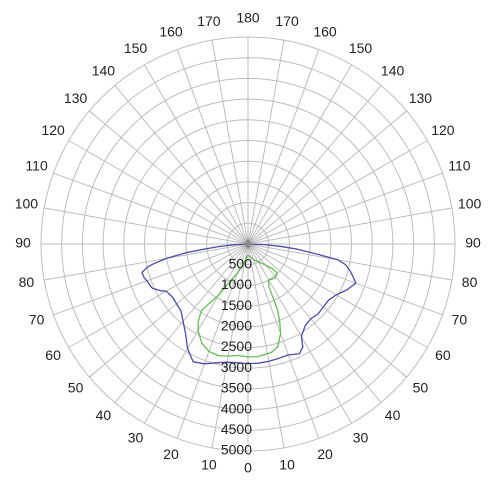 The width and height of the screenshot is (500, 491). I want to click on radial-tick-label: 4500, so click(236, 429).